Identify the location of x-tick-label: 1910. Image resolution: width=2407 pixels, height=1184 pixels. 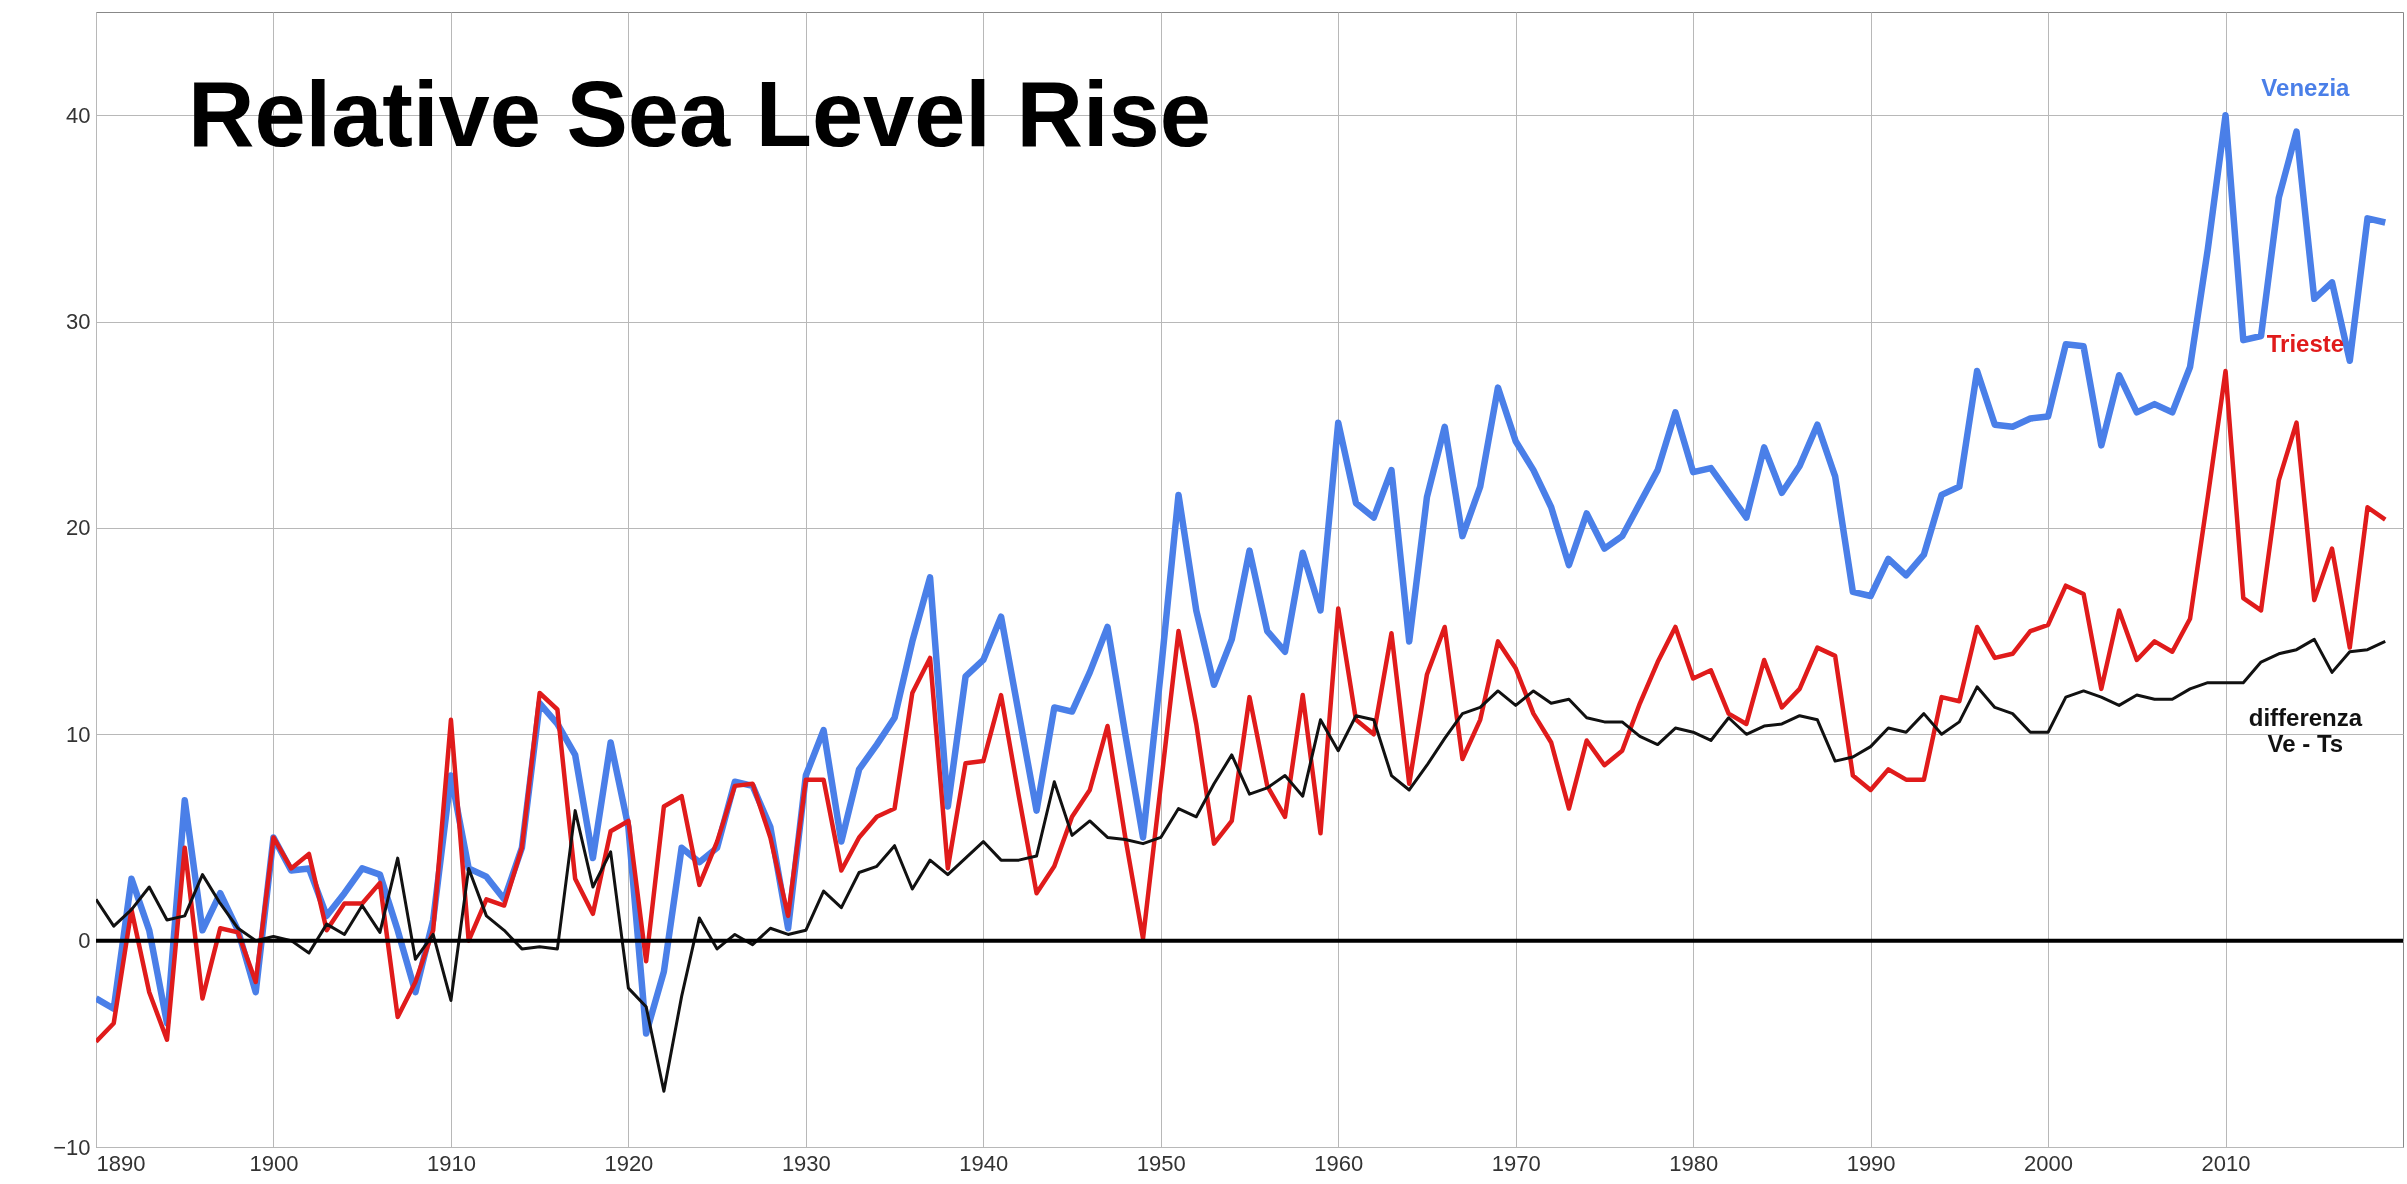
(451, 1163).